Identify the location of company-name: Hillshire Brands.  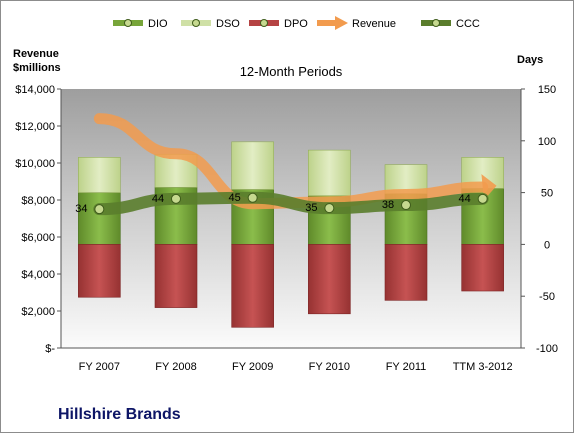
(119, 414).